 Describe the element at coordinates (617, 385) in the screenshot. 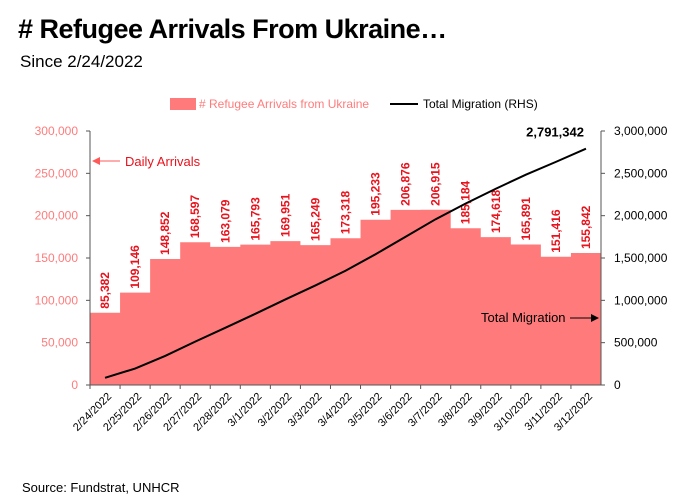

I see `right-tick-label: 0` at that location.